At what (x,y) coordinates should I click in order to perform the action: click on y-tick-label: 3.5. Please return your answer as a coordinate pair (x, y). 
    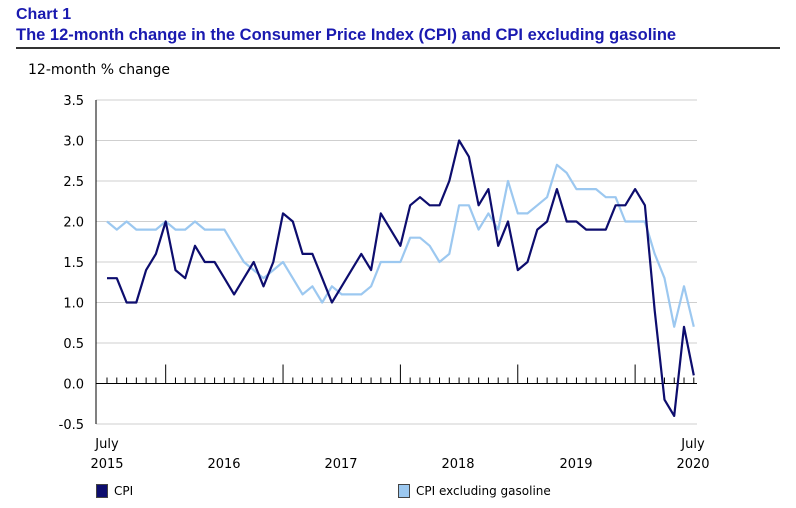
    Looking at the image, I should click on (73, 101).